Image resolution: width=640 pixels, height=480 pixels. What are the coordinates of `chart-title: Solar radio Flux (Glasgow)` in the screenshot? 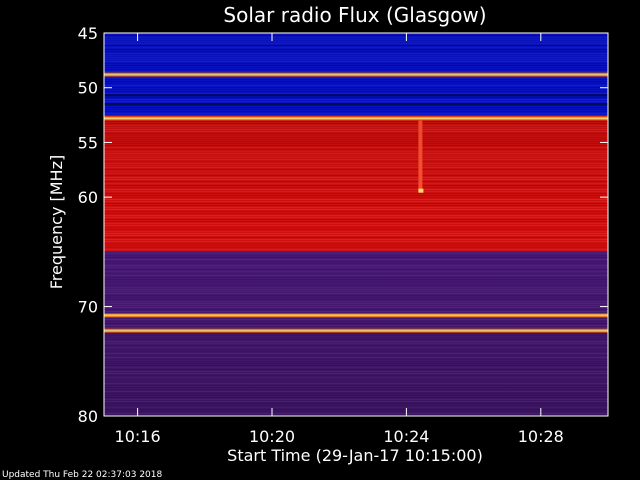 It's located at (354, 15).